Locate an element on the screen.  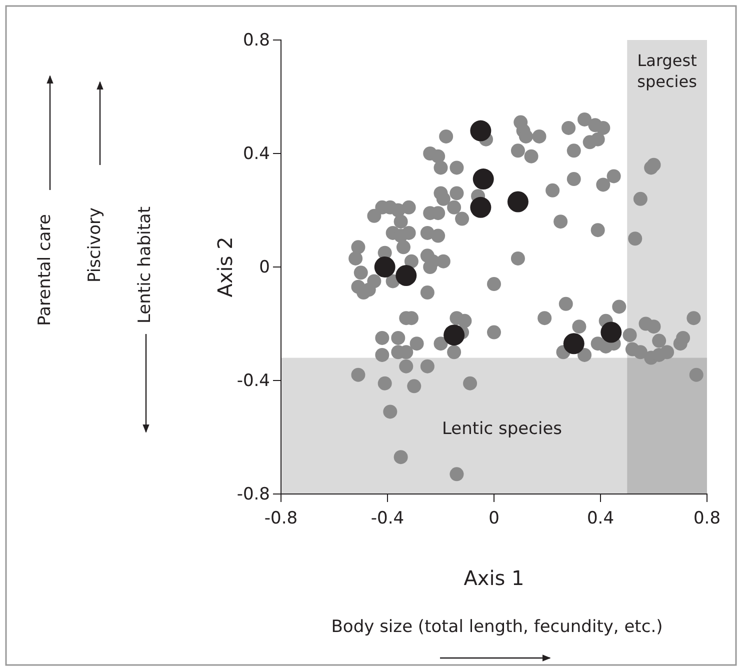
x-tick-label: 0.8 is located at coordinates (707, 518).